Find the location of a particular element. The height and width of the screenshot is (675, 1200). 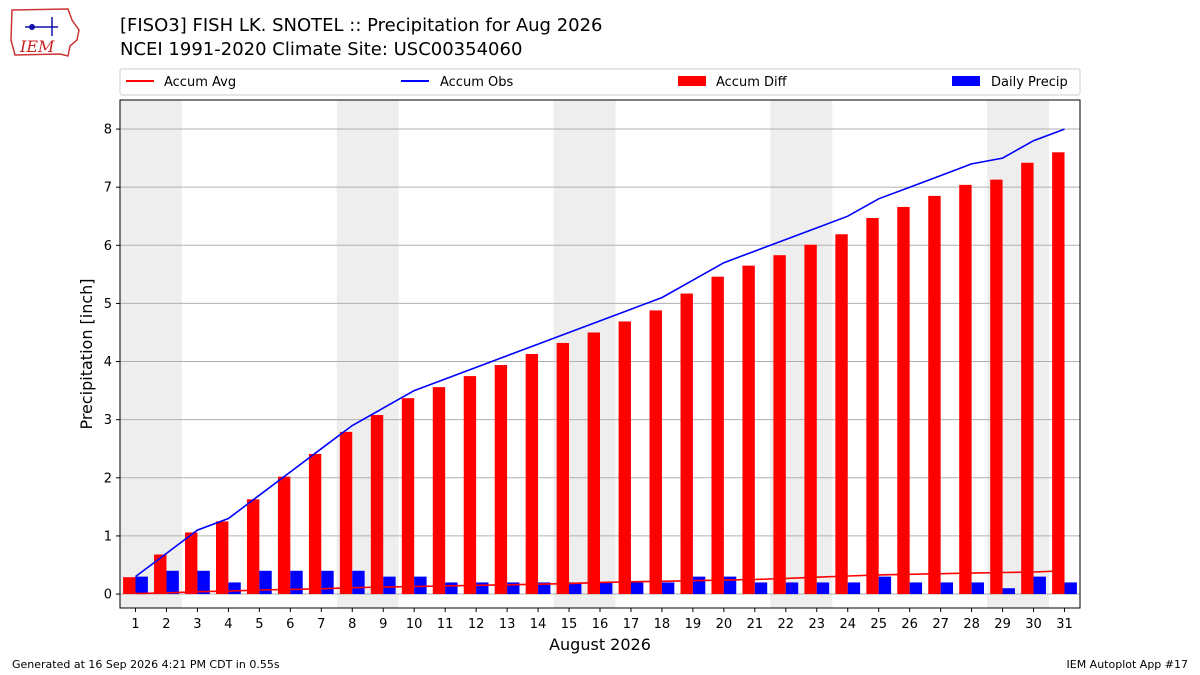

x-tick-label-27: 27 is located at coordinates (940, 624).